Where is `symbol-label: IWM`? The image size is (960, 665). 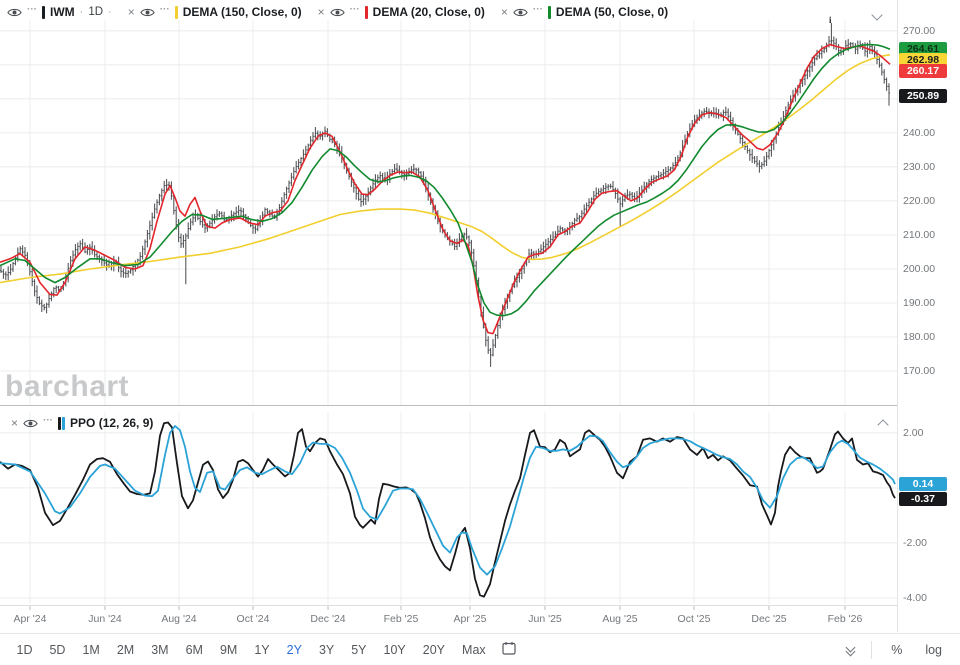 symbol-label: IWM is located at coordinates (62, 12).